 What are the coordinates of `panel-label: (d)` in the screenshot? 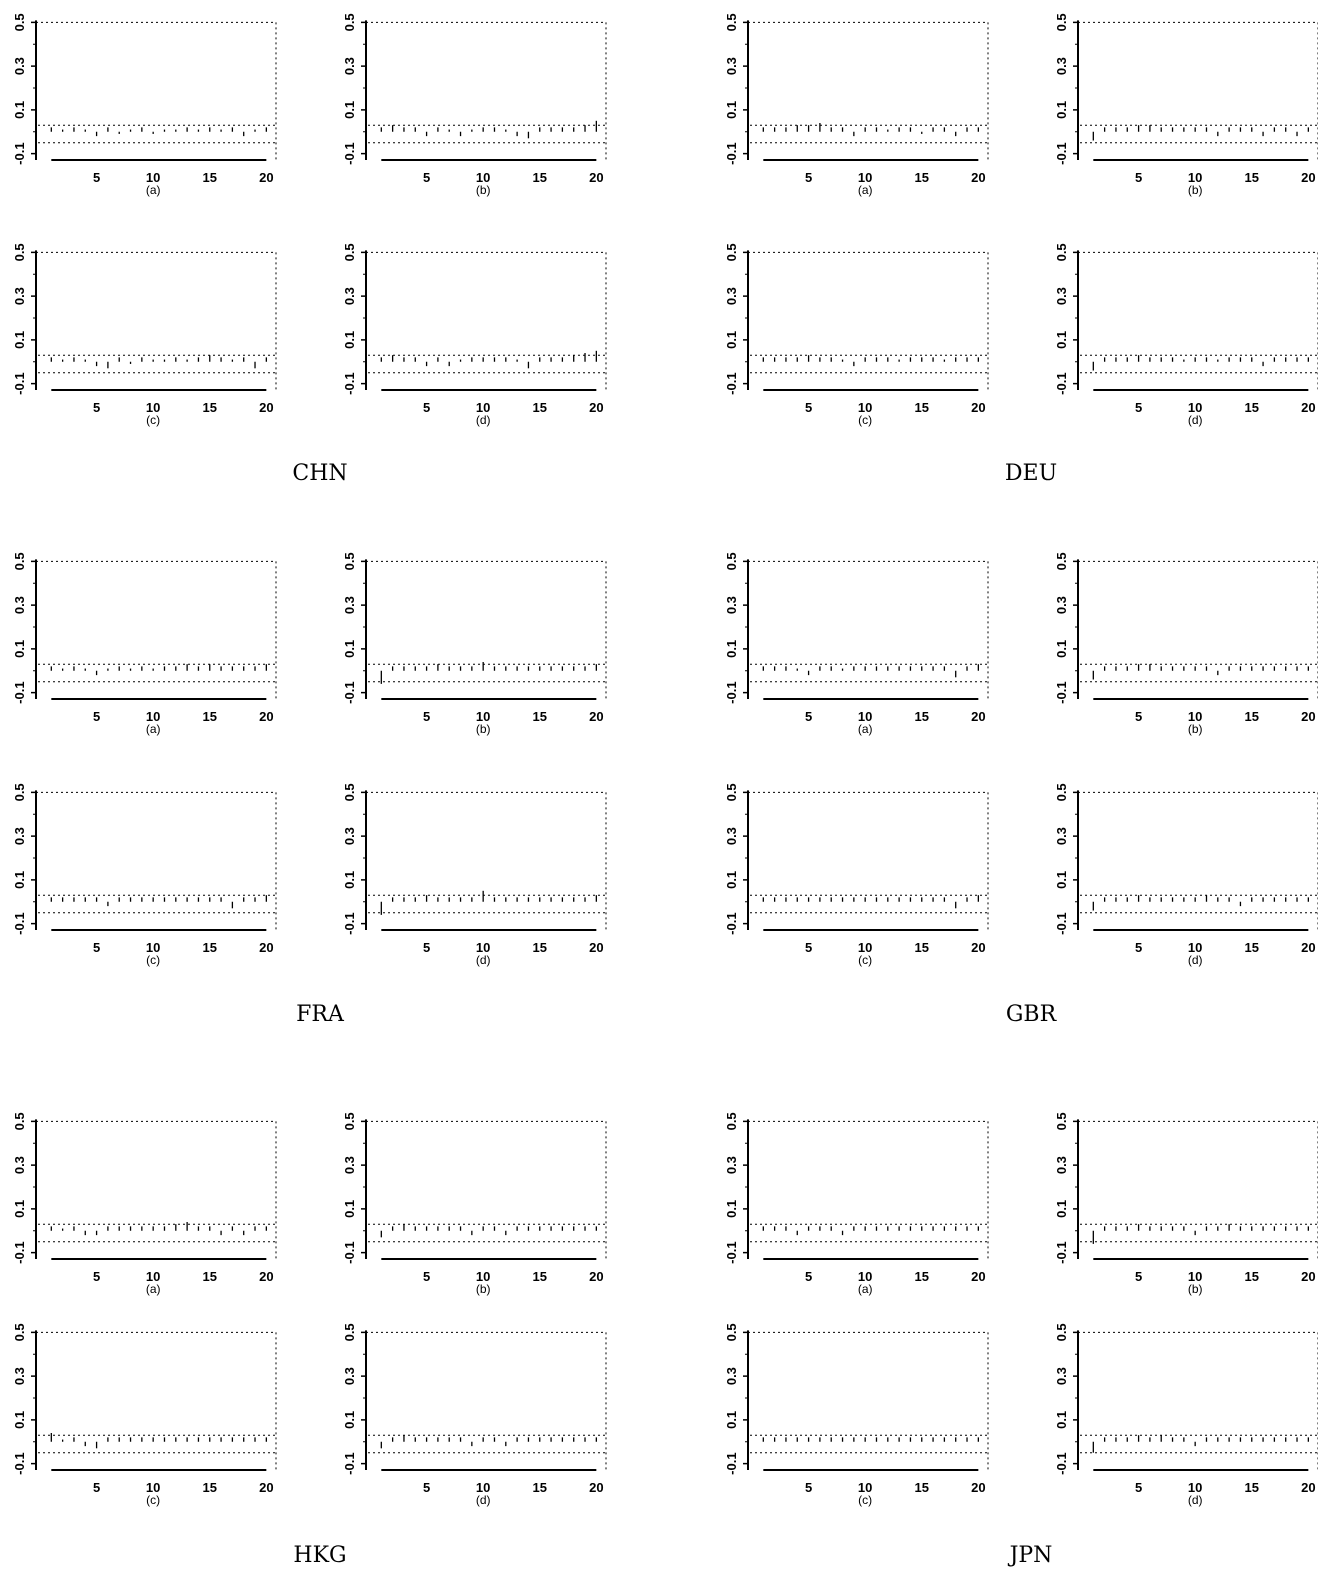 It's located at (483, 420).